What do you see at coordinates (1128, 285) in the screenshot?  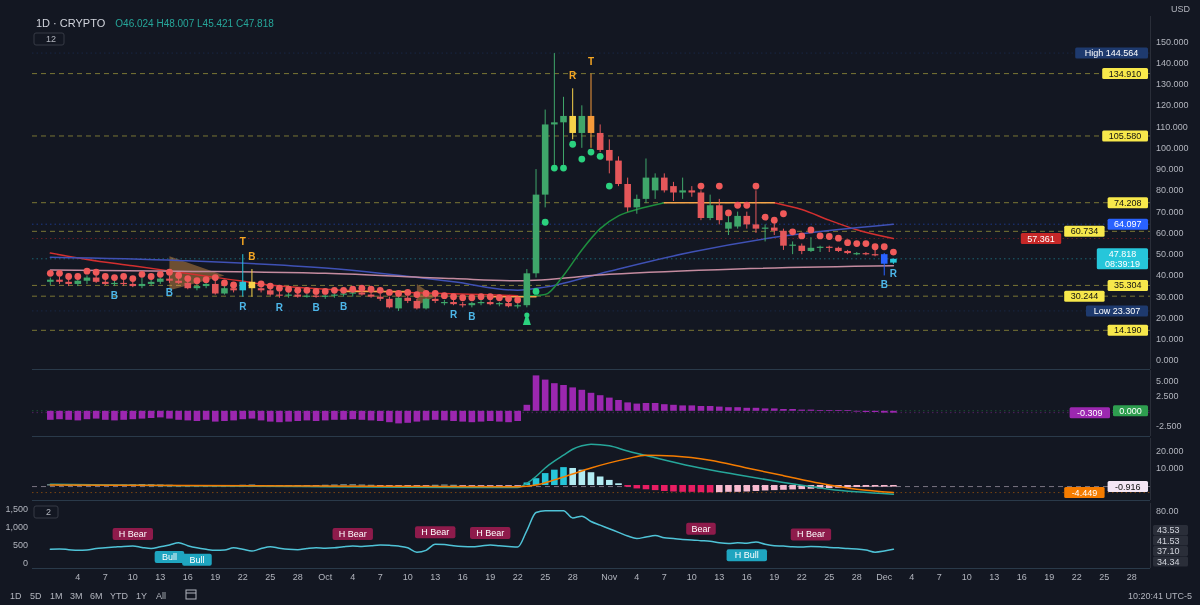 I see `ref-line-label: 35.304` at bounding box center [1128, 285].